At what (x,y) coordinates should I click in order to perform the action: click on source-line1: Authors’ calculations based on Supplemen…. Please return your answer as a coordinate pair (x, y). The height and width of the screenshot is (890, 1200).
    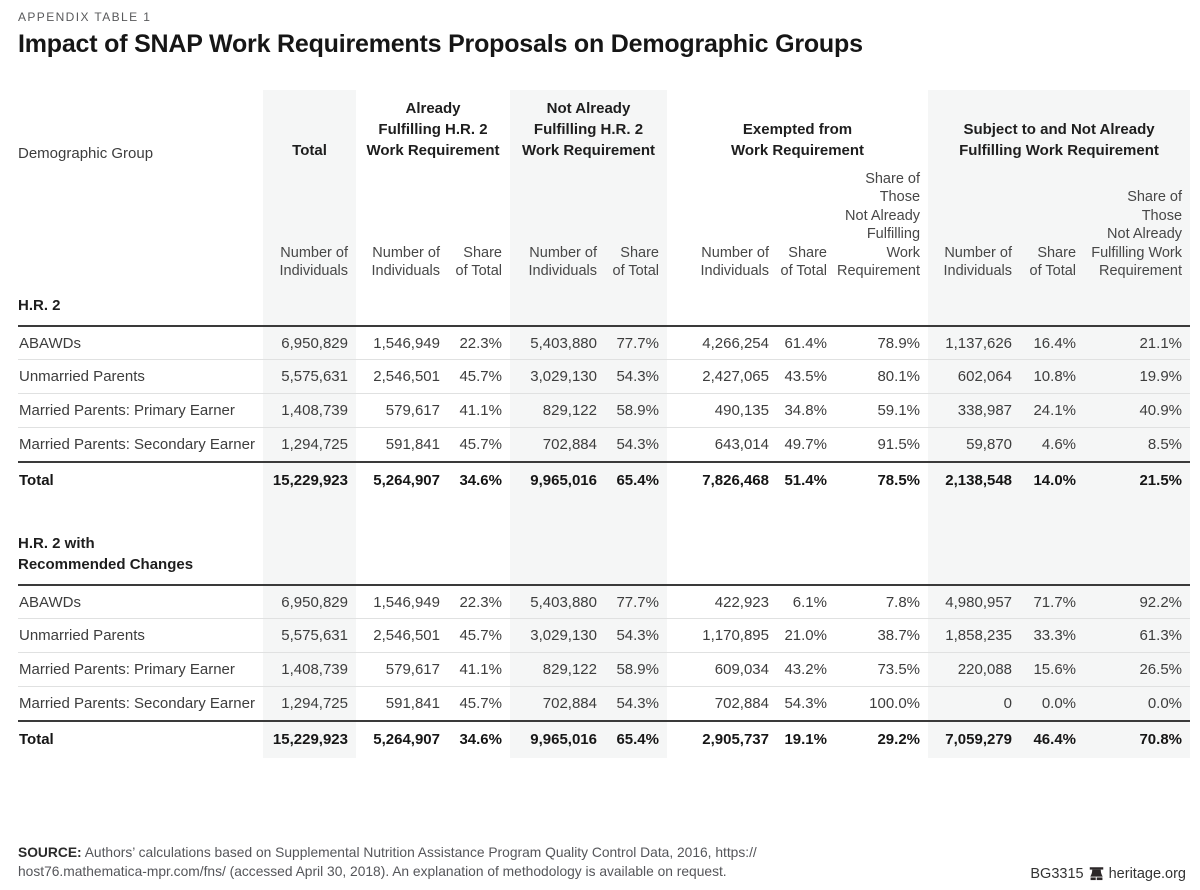
    Looking at the image, I should click on (419, 852).